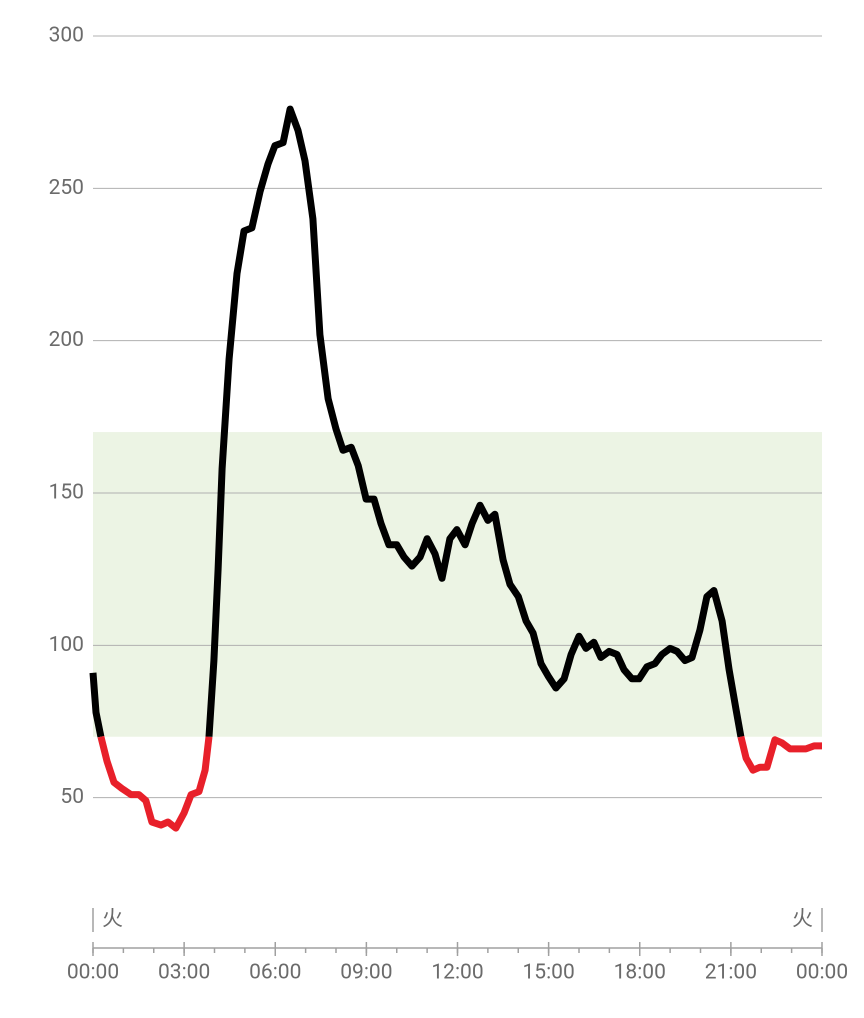  I want to click on x-tick-label: 03:00, so click(184, 973).